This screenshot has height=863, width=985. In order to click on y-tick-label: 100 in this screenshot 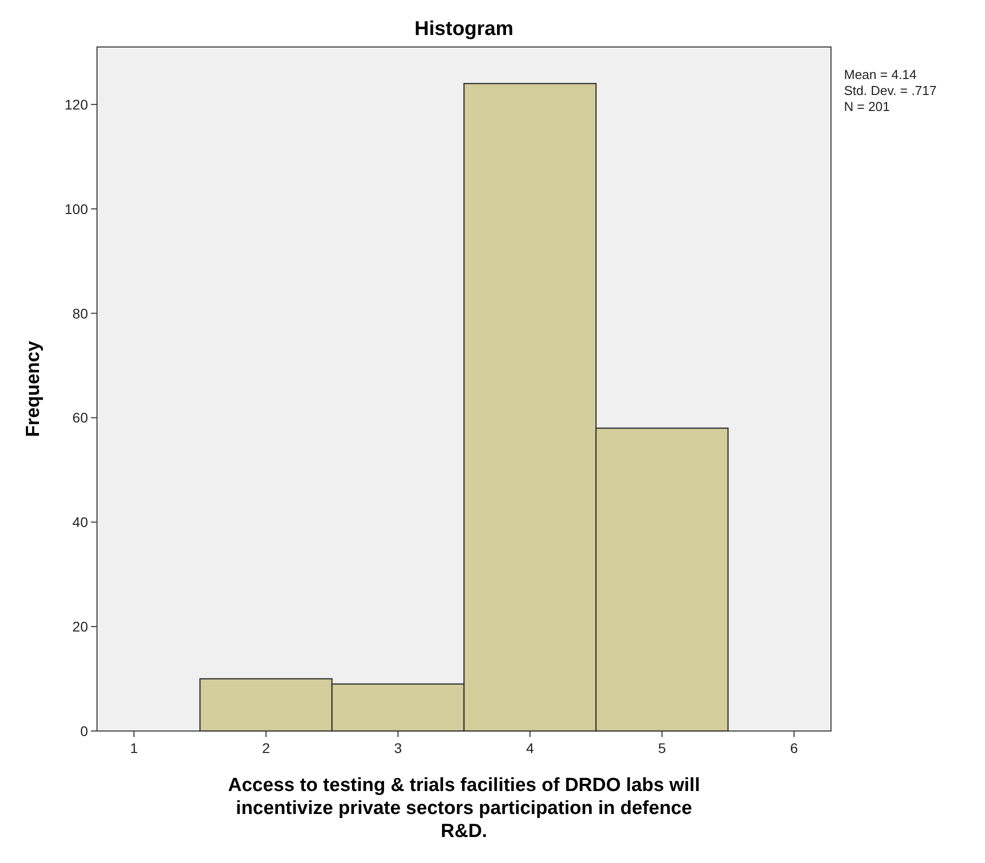, I will do `click(76, 208)`.